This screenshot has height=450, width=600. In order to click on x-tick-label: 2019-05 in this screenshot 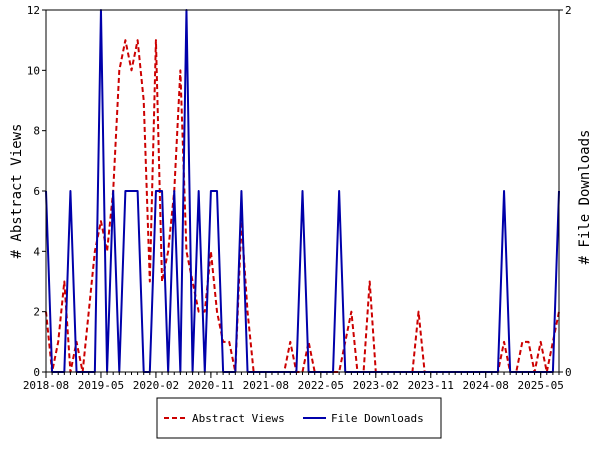, I will do `click(101, 385)`.